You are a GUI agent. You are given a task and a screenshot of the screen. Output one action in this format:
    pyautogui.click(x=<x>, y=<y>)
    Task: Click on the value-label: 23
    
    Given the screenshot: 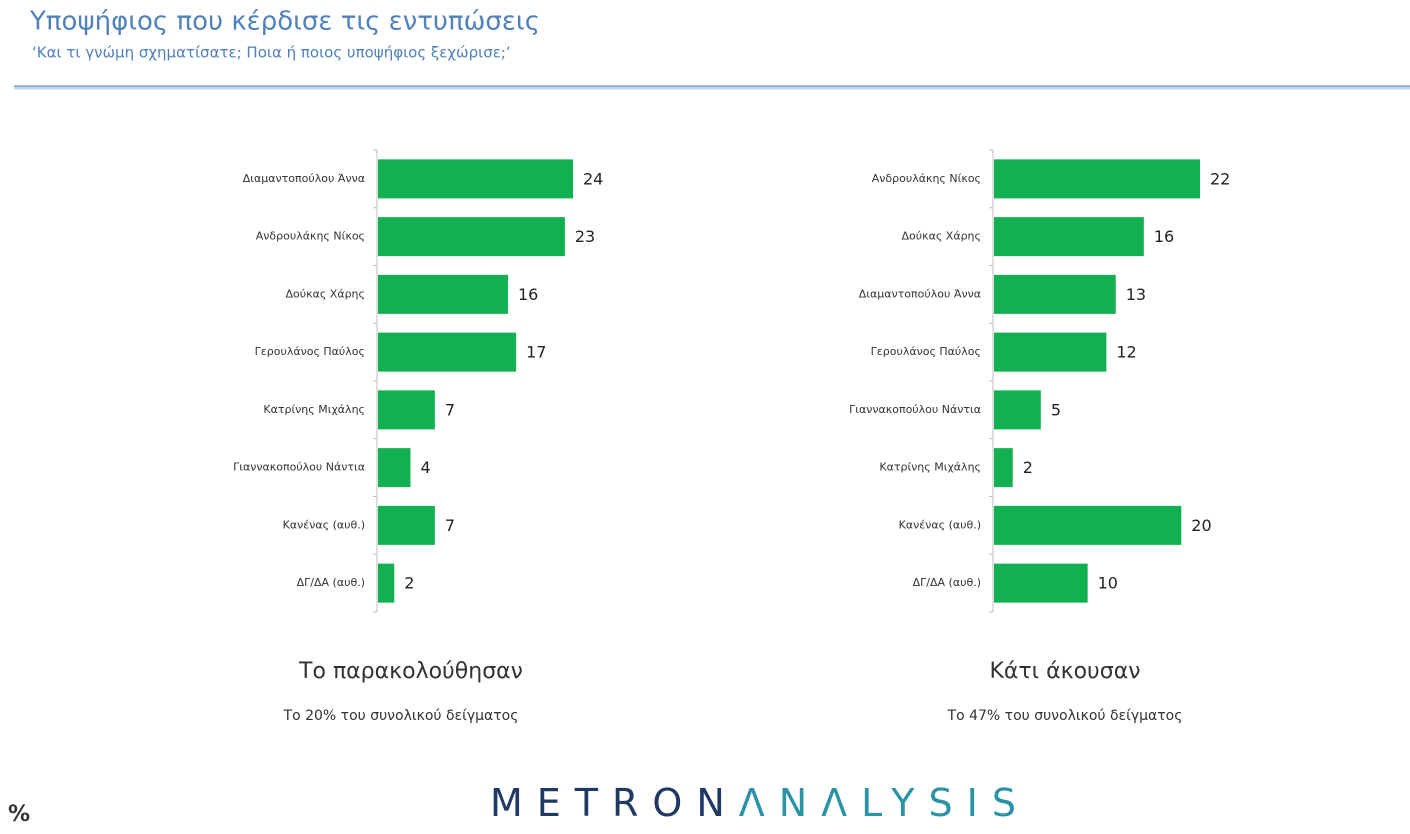 What is the action you would take?
    pyautogui.click(x=585, y=236)
    